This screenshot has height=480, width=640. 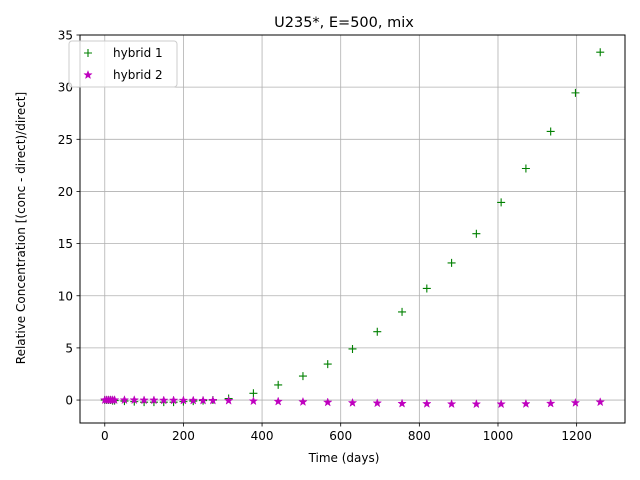 What do you see at coordinates (262, 436) in the screenshot?
I see `x-tick-label: 400` at bounding box center [262, 436].